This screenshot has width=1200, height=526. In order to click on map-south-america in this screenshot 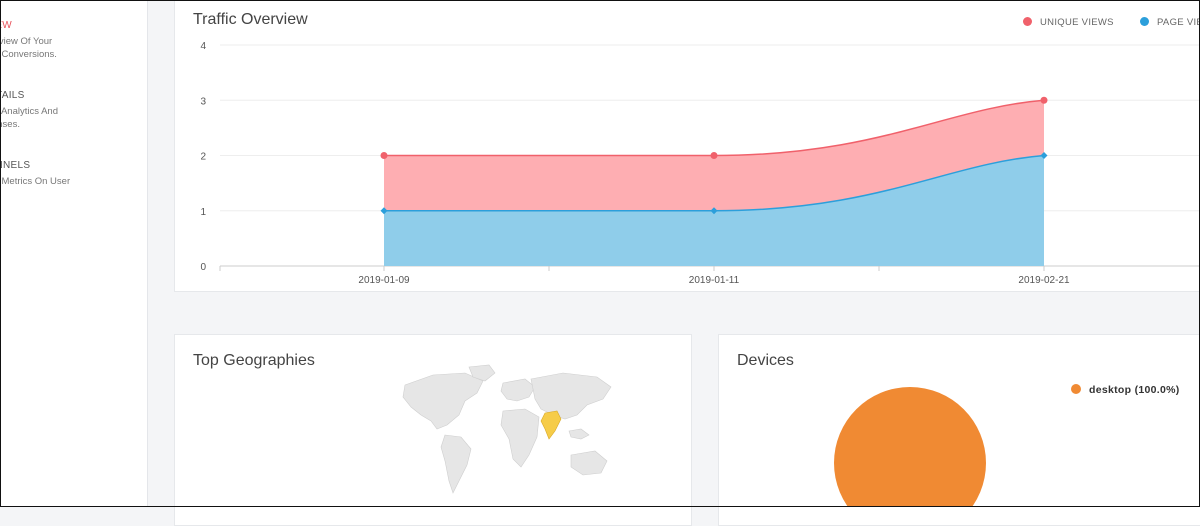, I will do `click(456, 464)`.